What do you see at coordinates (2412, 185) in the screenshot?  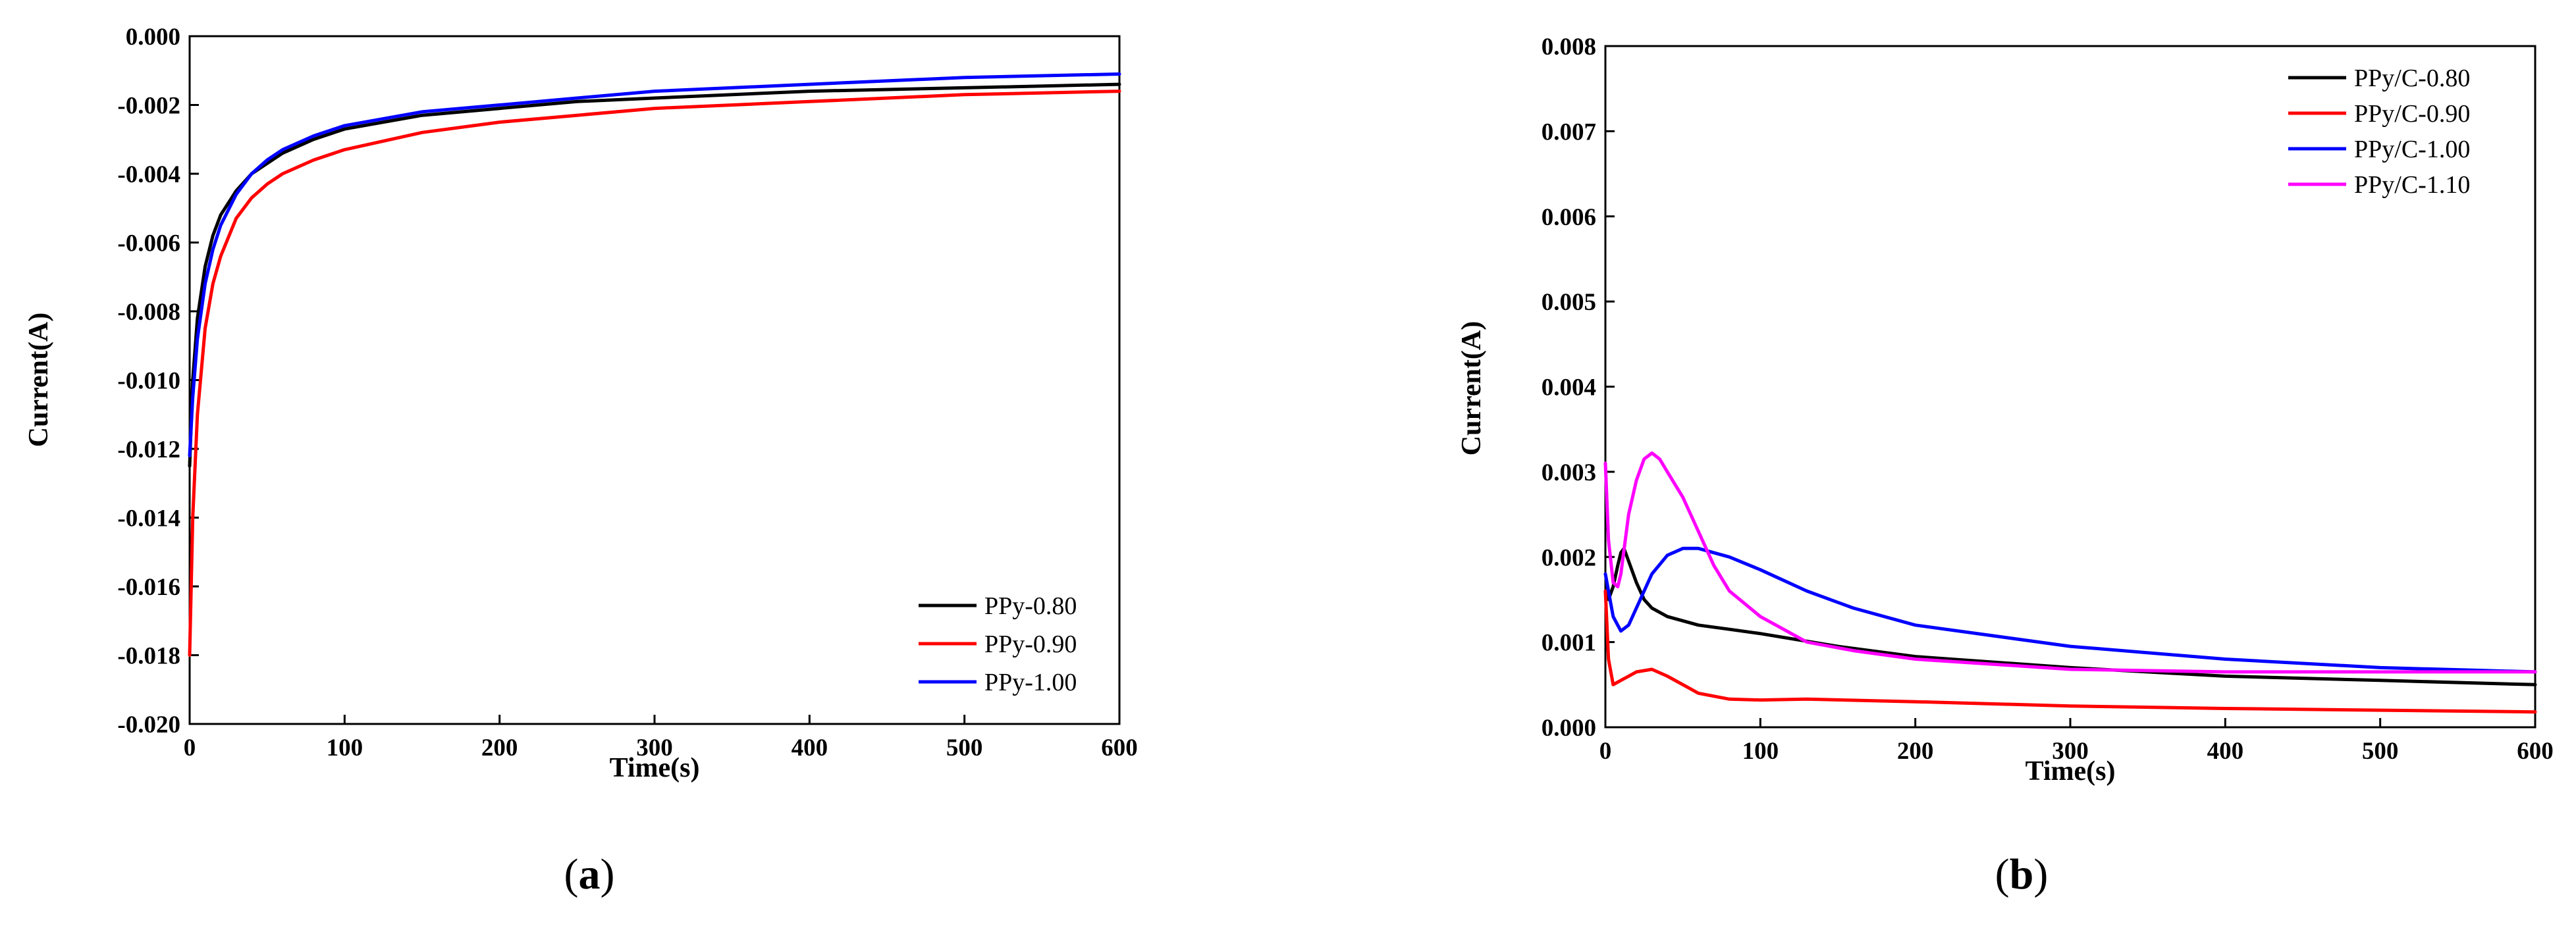 I see `legend-label: PPy/C-1.10` at bounding box center [2412, 185].